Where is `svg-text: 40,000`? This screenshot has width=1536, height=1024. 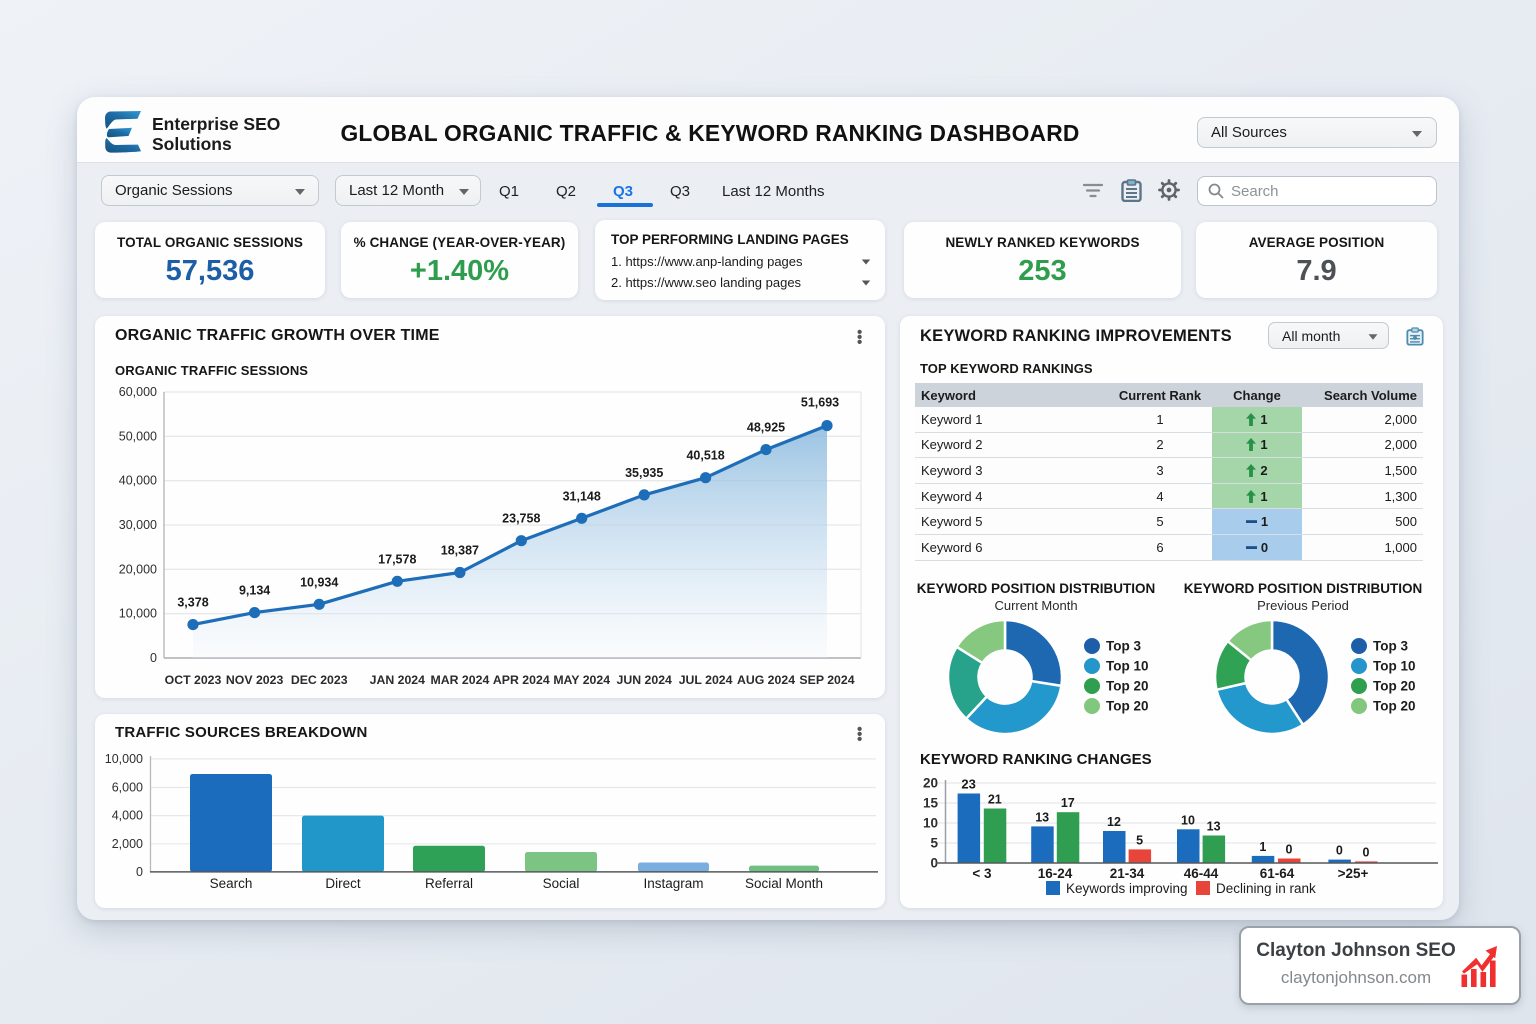 svg-text: 40,000 is located at coordinates (138, 481).